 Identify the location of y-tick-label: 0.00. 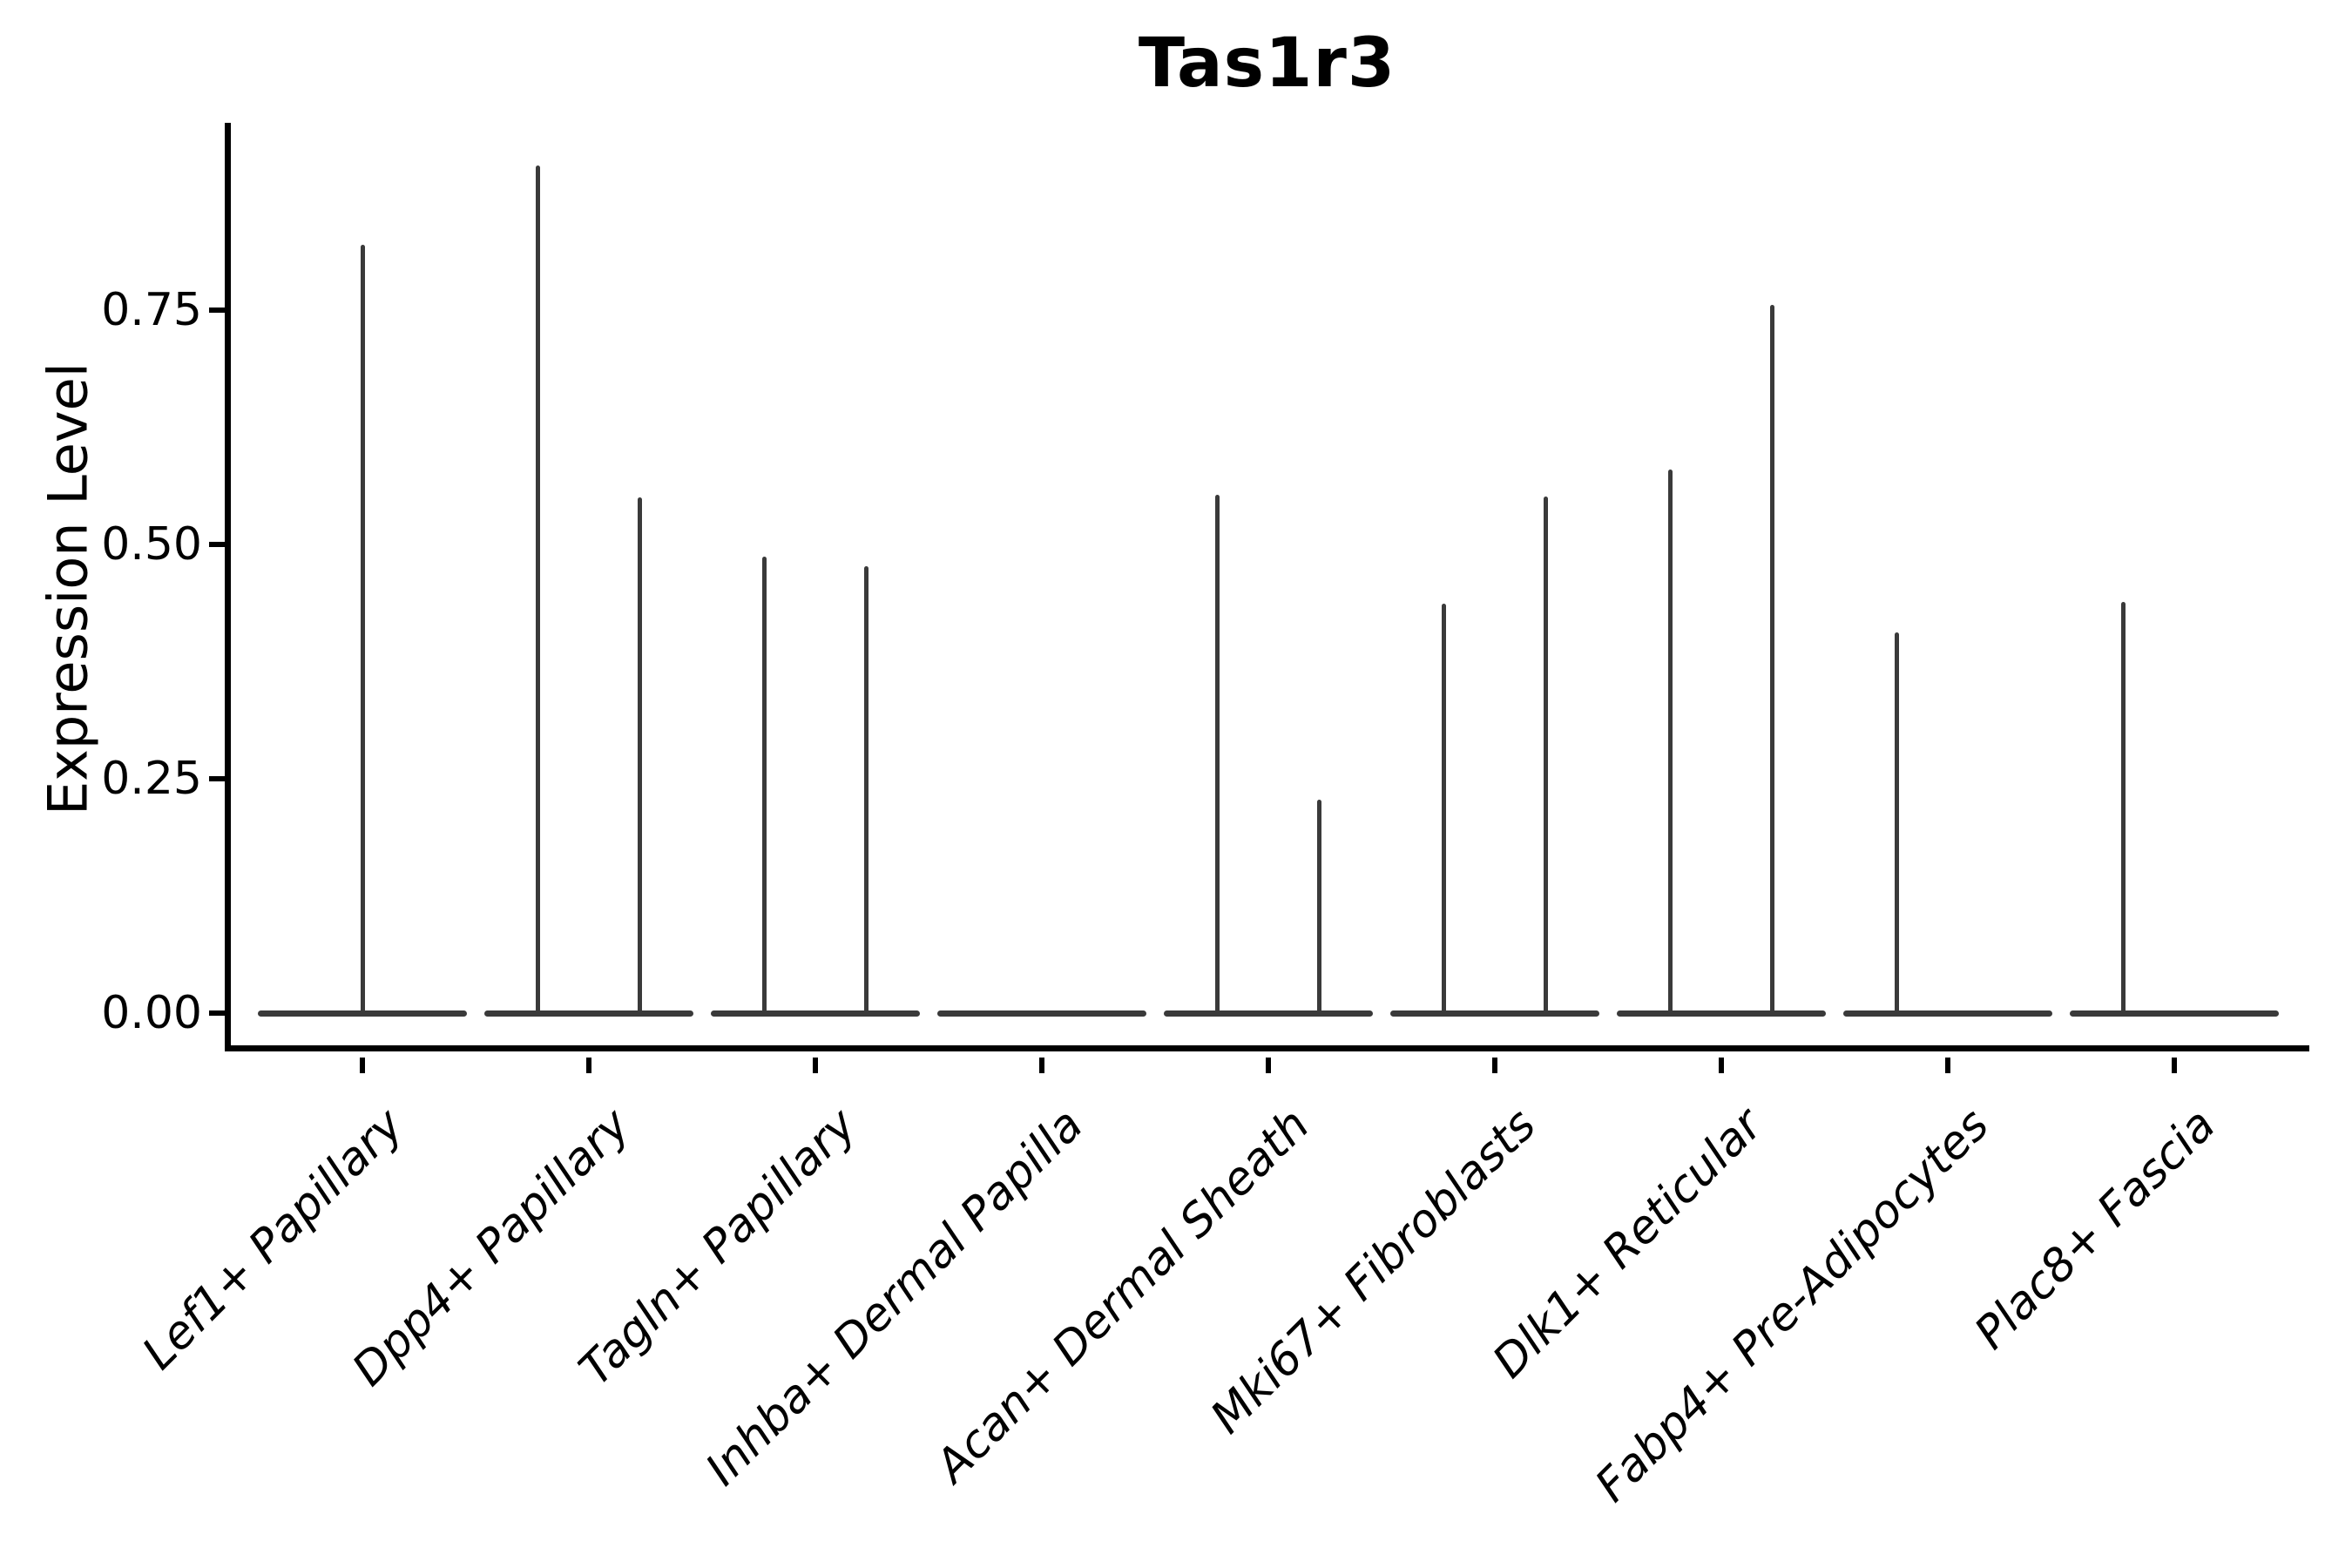
(151, 1013).